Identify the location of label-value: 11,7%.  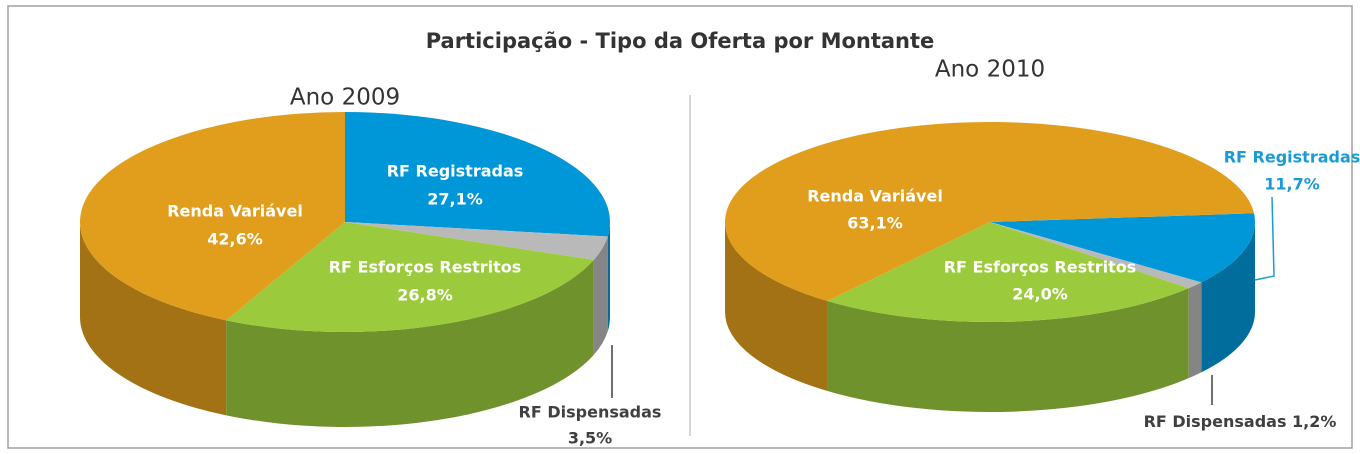
(1292, 184).